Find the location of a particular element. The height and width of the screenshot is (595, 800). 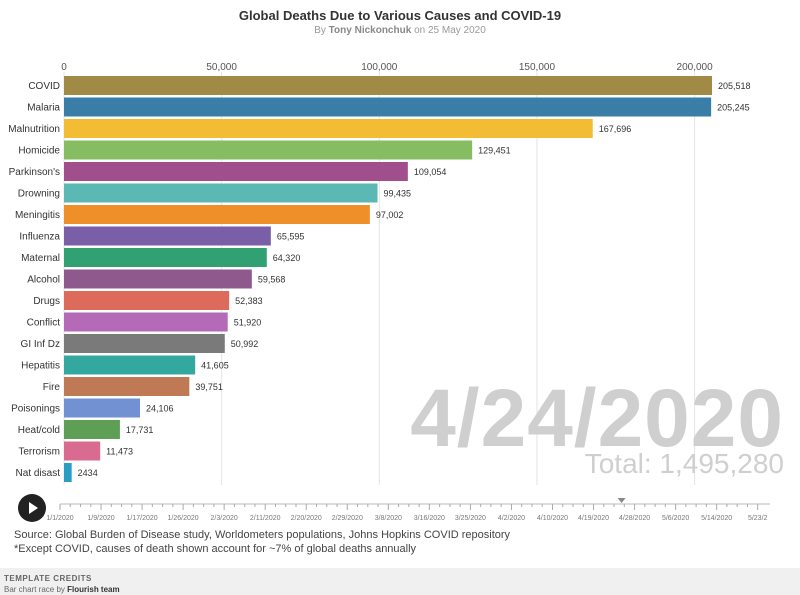

category-label: Drowning is located at coordinates (39, 194).